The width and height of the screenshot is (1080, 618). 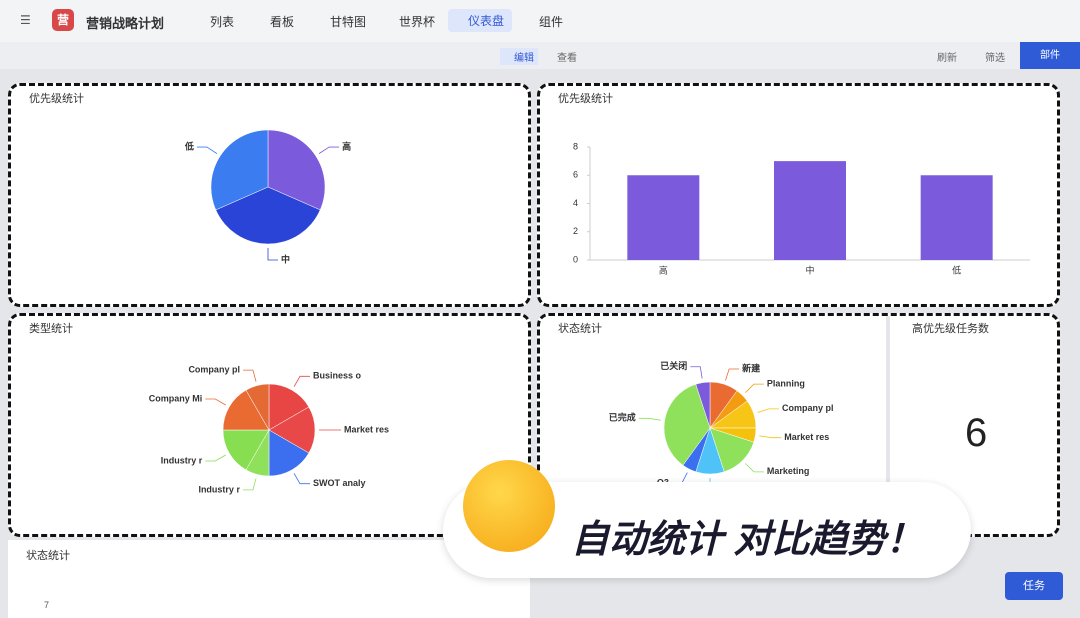 I want to click on x-tick-label: 中, so click(x=809, y=269).